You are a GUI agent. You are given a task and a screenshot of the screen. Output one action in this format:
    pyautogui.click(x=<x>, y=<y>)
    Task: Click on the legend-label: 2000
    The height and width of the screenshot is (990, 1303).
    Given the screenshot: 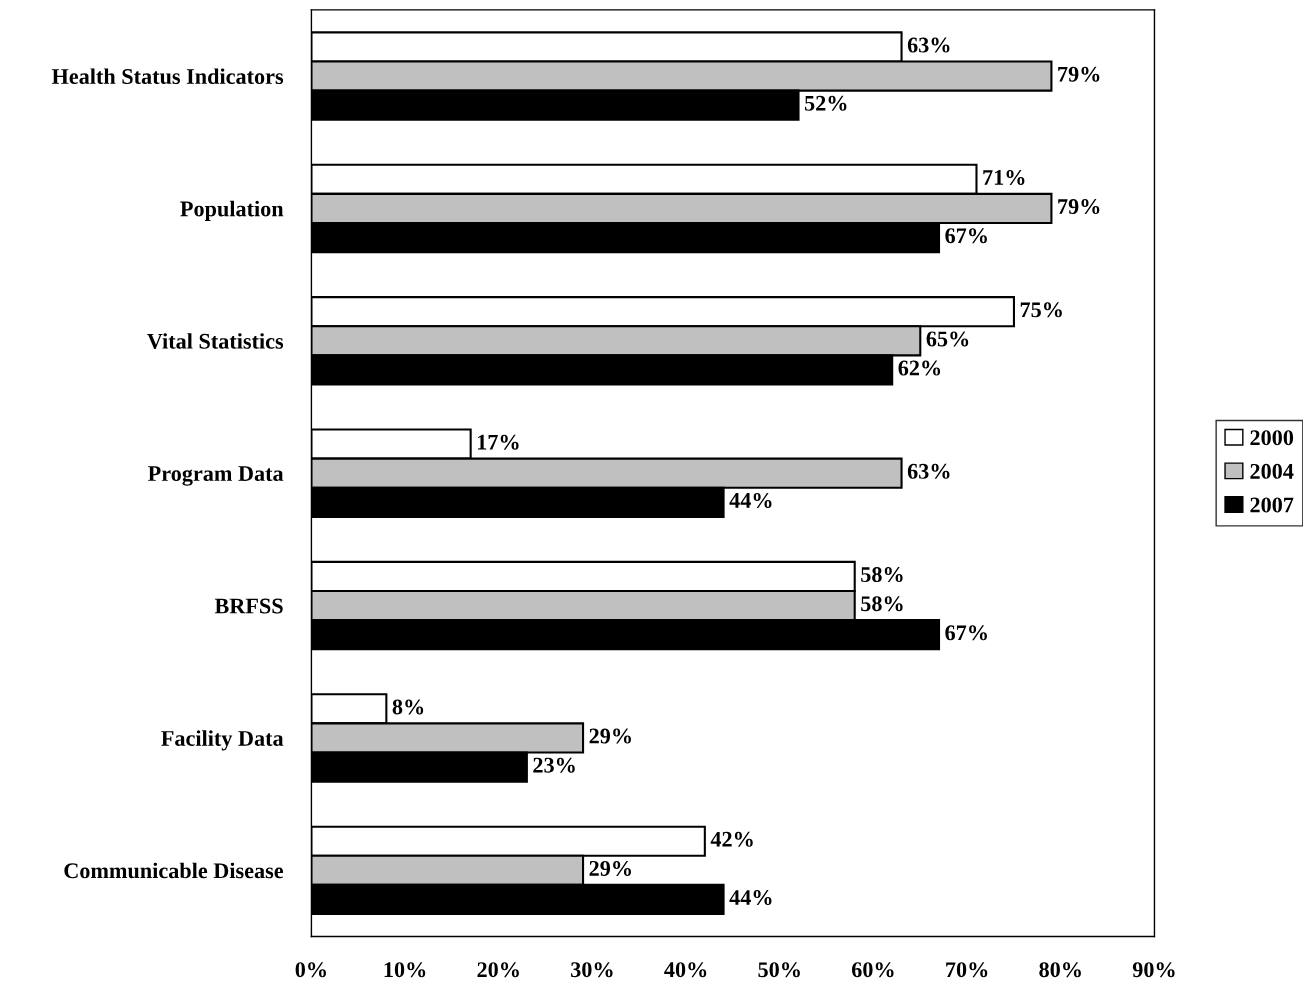 What is the action you would take?
    pyautogui.click(x=1272, y=438)
    